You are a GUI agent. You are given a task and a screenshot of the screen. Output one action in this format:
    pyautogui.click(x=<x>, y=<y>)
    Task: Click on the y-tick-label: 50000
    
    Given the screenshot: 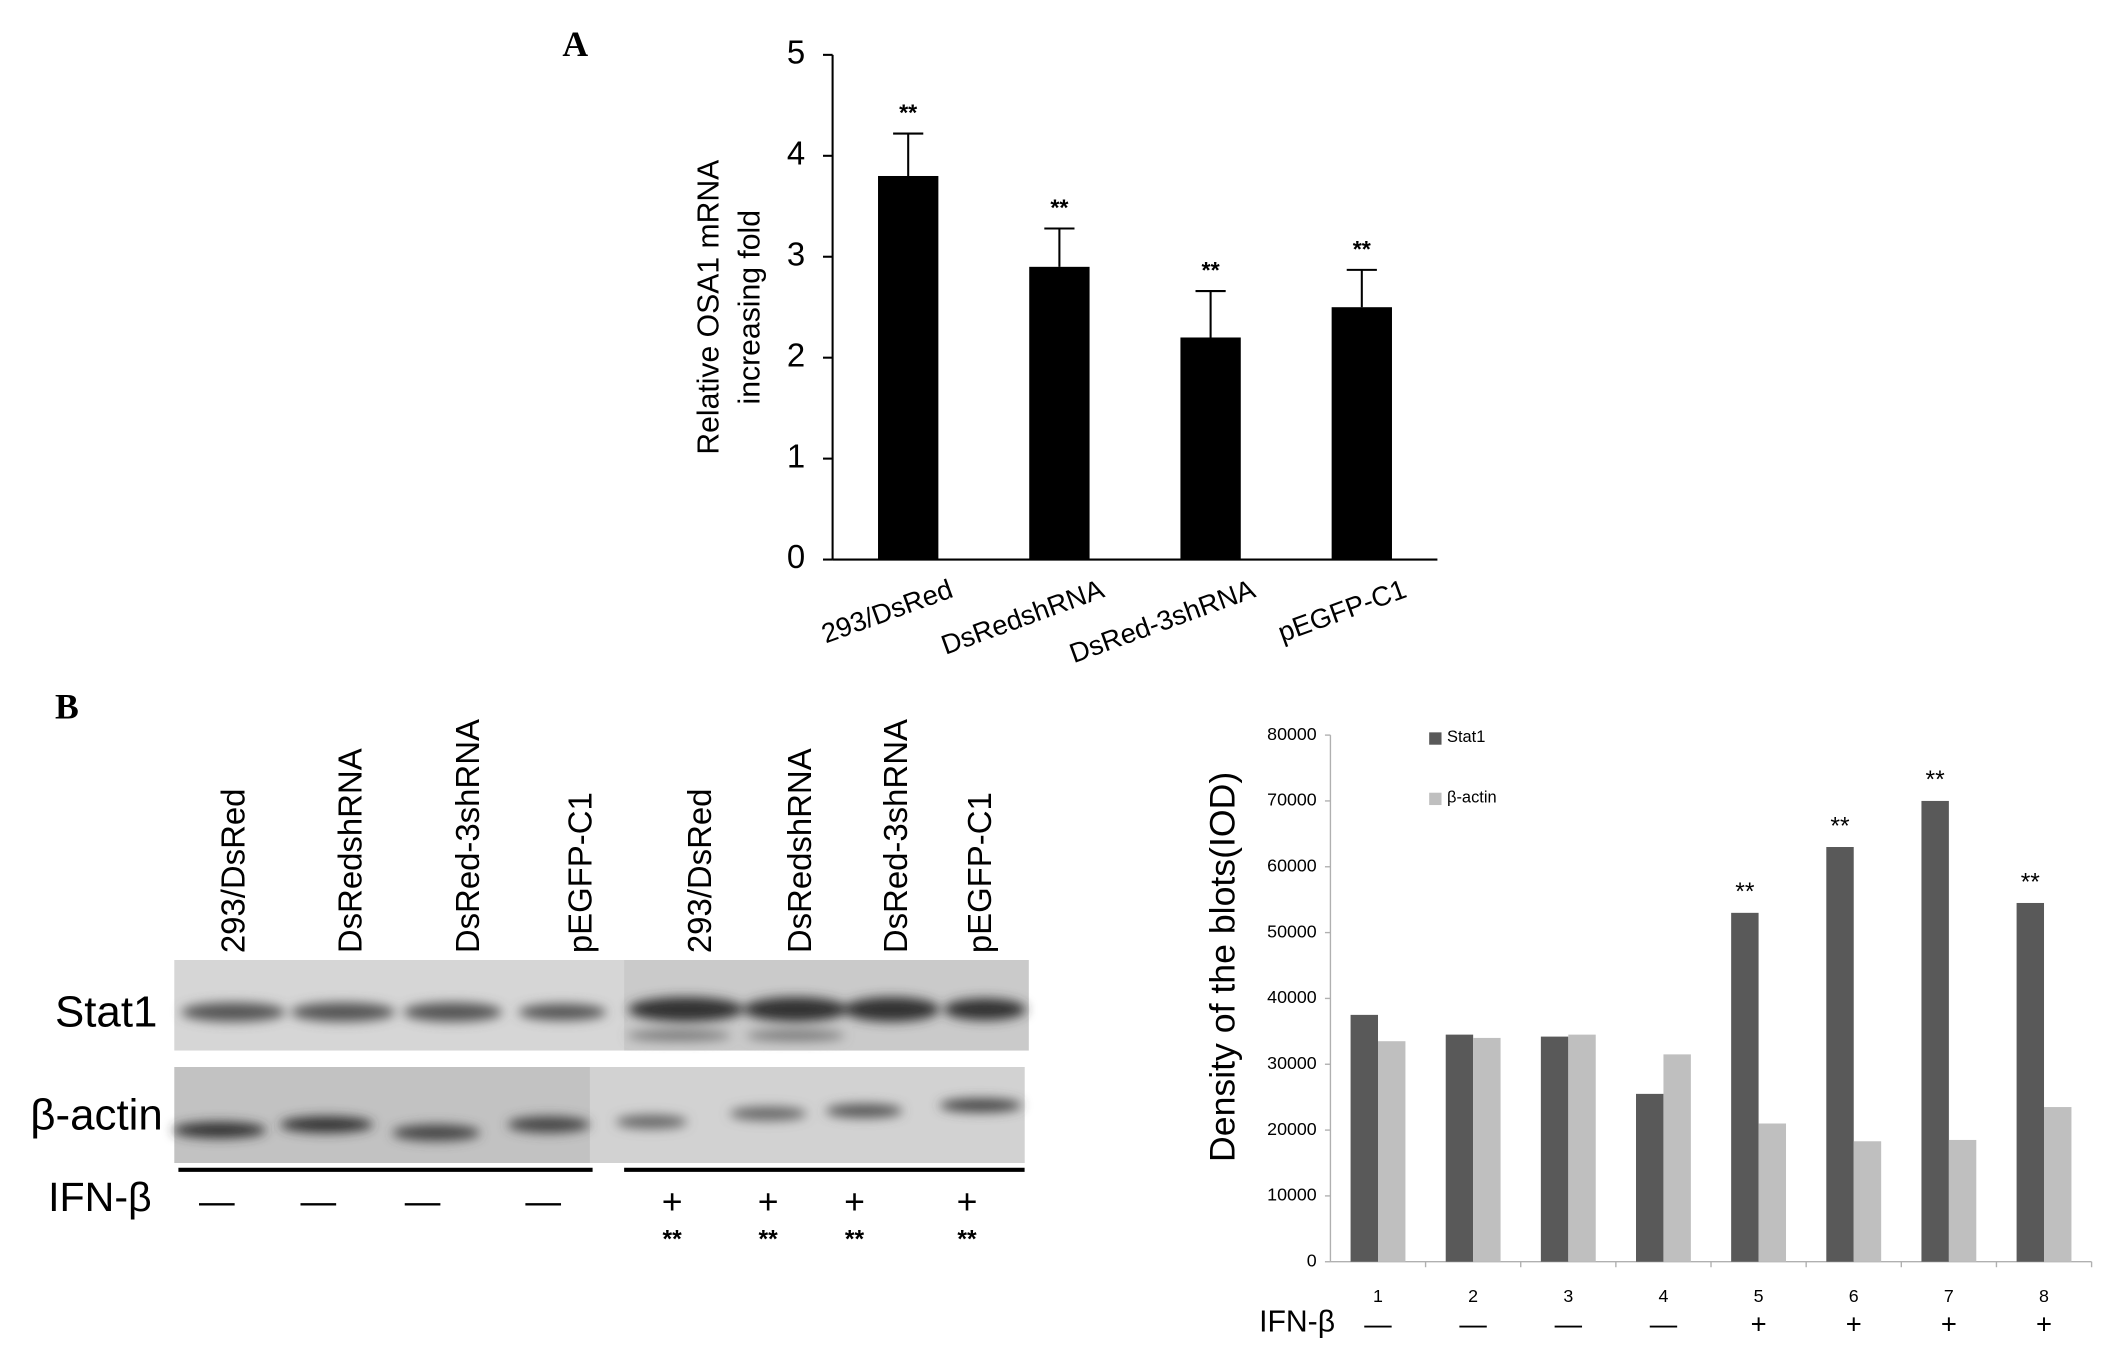 What is the action you would take?
    pyautogui.click(x=1292, y=931)
    